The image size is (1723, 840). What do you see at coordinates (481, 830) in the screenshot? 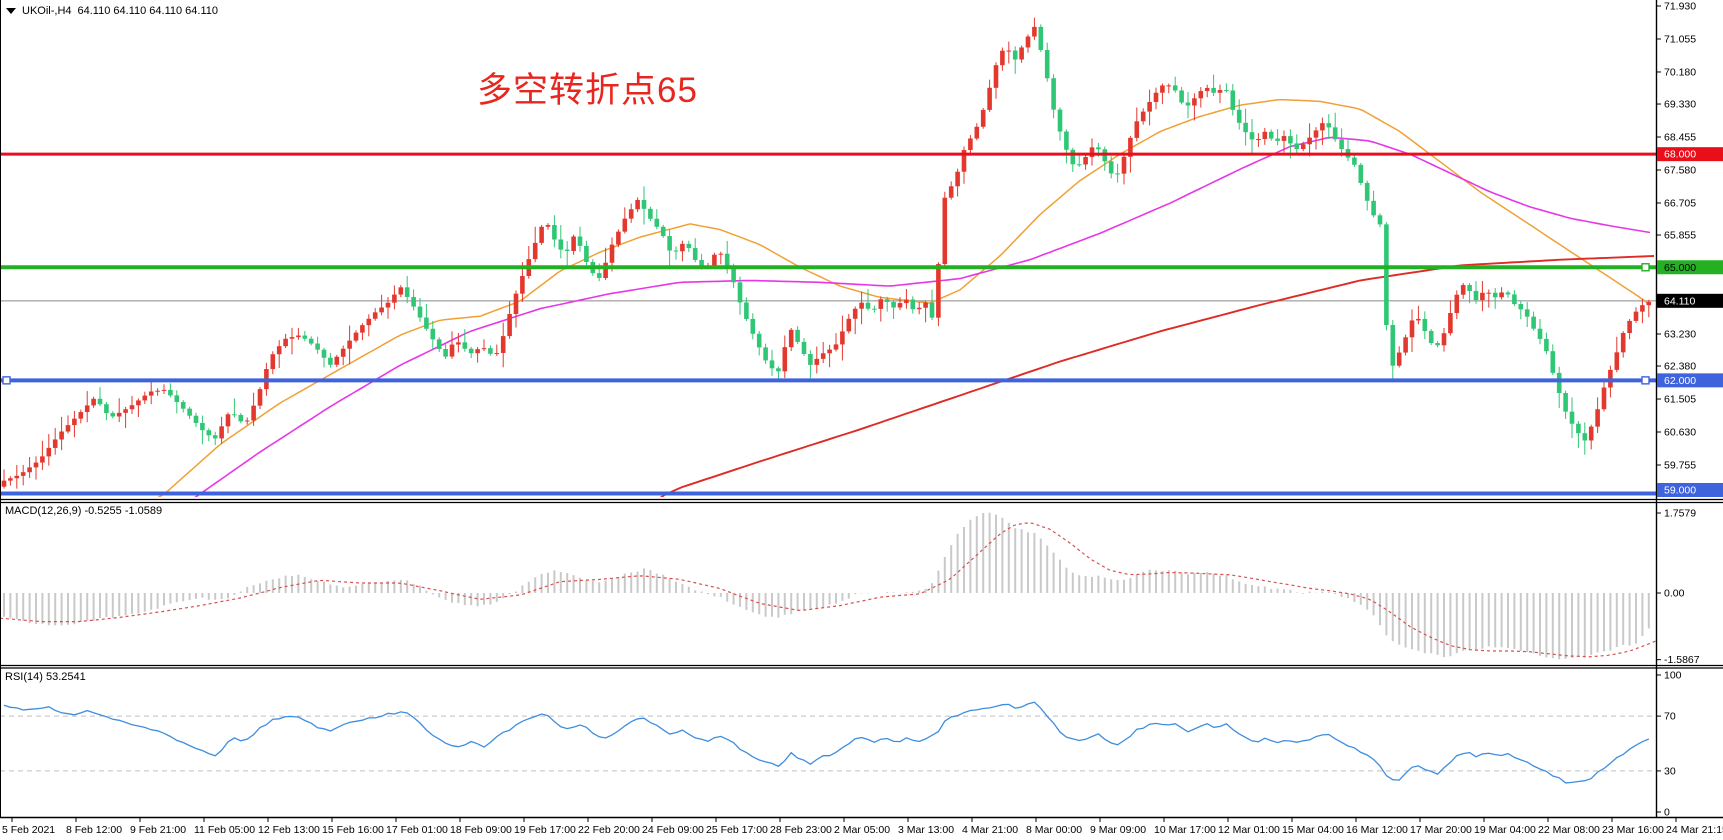
I see `time-axis-label: 18 Feb 09:00` at bounding box center [481, 830].